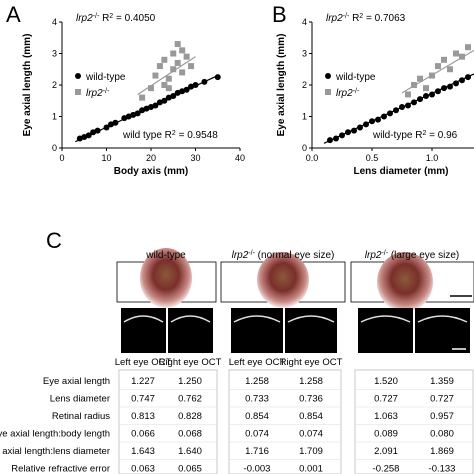  I want to click on text-segment: lrp2, so click(334, 18).